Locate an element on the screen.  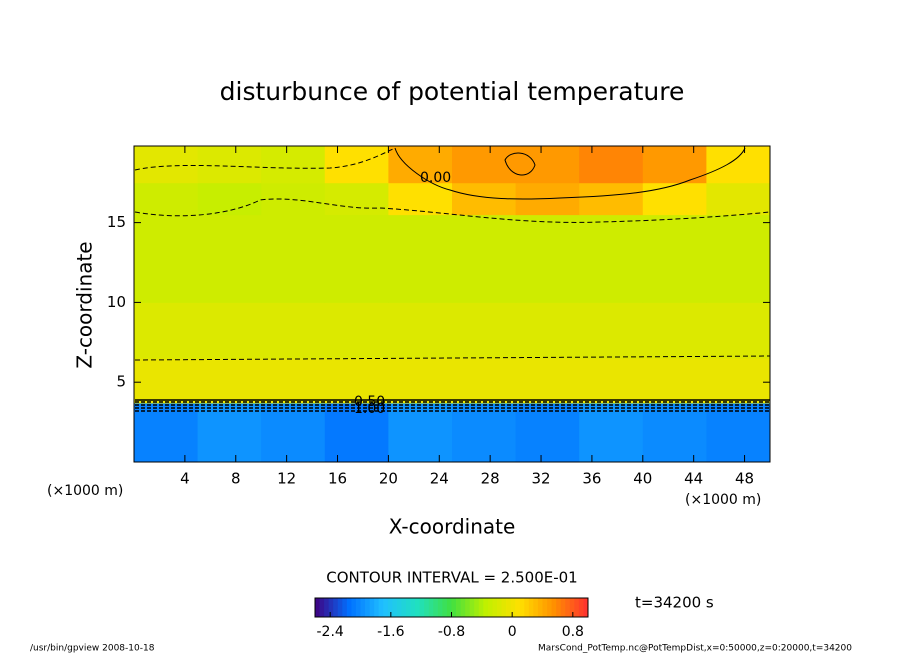
x-tick-label: 32 is located at coordinates (540, 479).